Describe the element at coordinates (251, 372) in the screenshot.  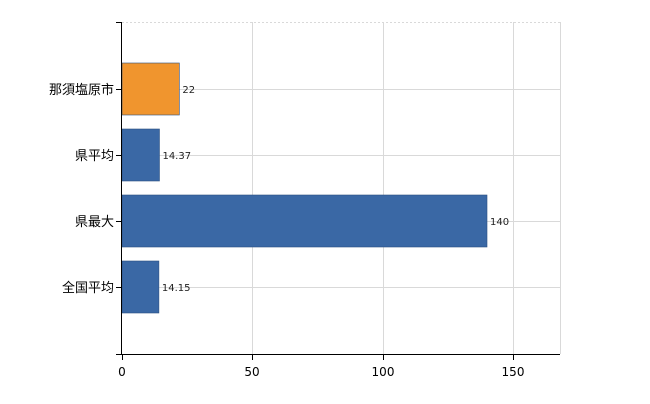
I see `x-tick-label: 50` at that location.